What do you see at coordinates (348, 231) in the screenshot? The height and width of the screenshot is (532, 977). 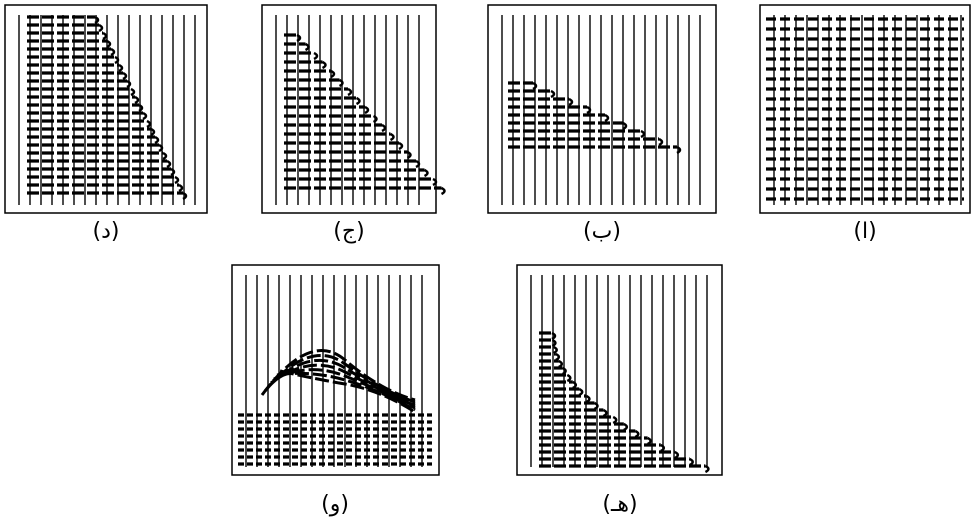 I see `panel-label: (ج)` at bounding box center [348, 231].